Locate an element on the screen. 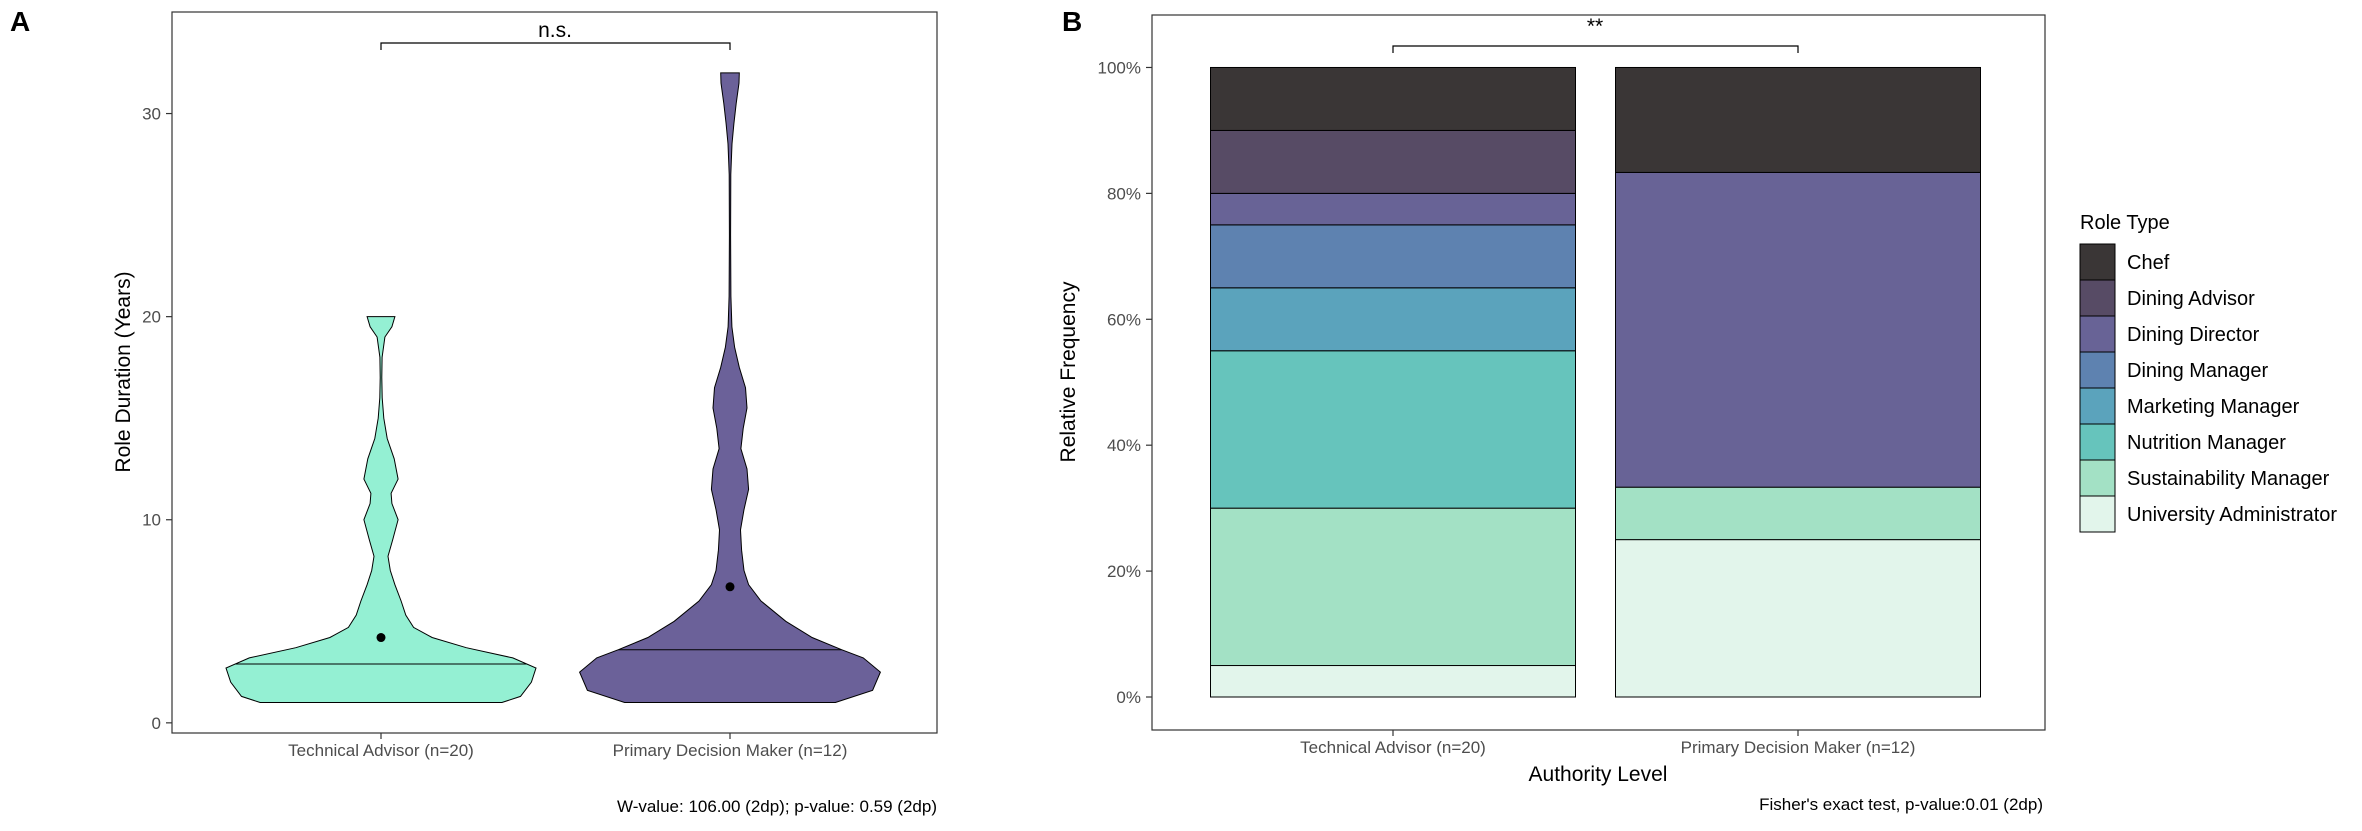 This screenshot has height=831, width=2362. panel-a-significance-label: n.s. is located at coordinates (555, 30).